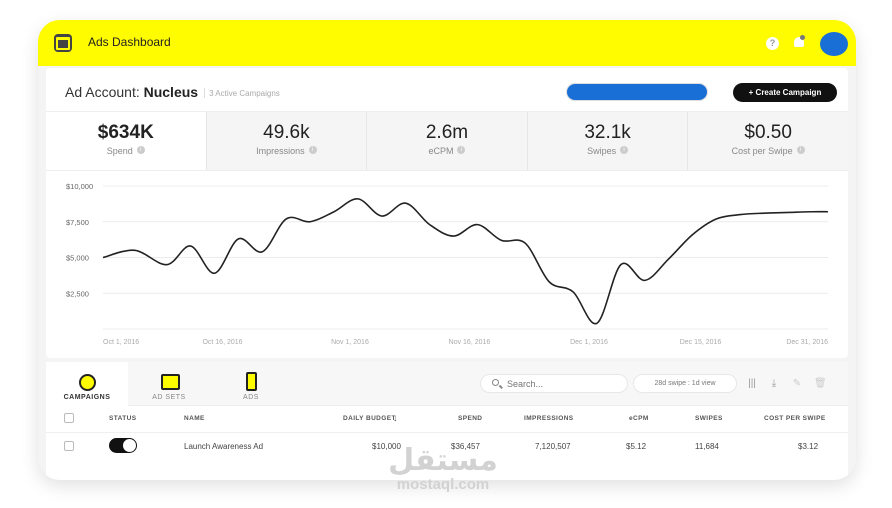 This screenshot has height=508, width=892. Describe the element at coordinates (554, 383) in the screenshot. I see `search-input` at that location.